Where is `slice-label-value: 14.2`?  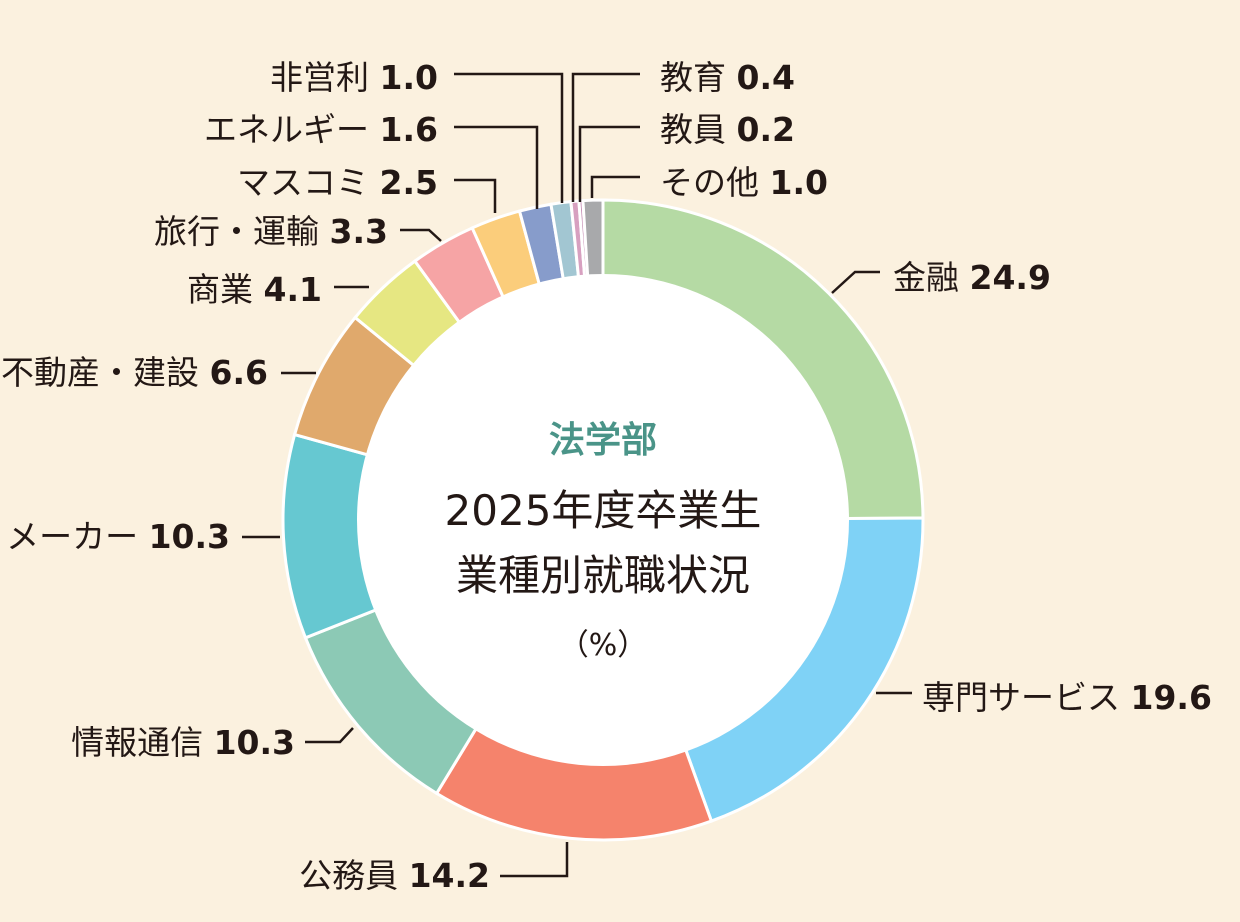
slice-label-value: 14.2 is located at coordinates (449, 875).